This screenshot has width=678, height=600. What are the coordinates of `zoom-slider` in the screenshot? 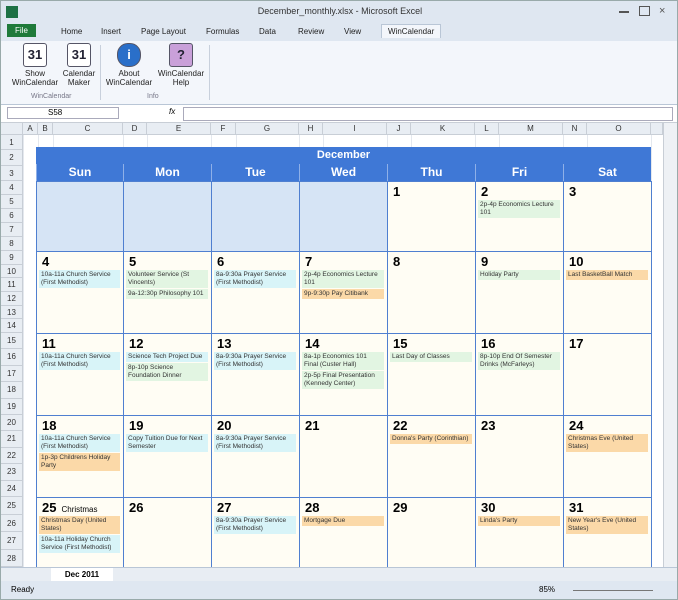 It's located at (613, 590).